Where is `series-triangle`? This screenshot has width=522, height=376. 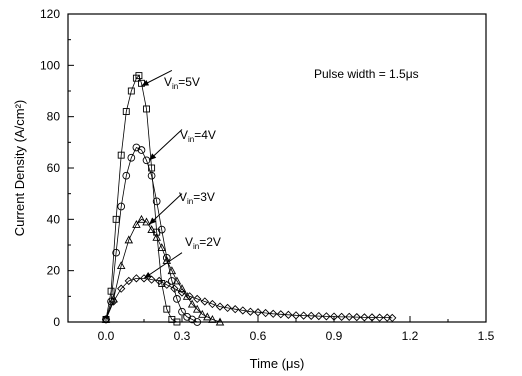
series-triangle is located at coordinates (163, 270).